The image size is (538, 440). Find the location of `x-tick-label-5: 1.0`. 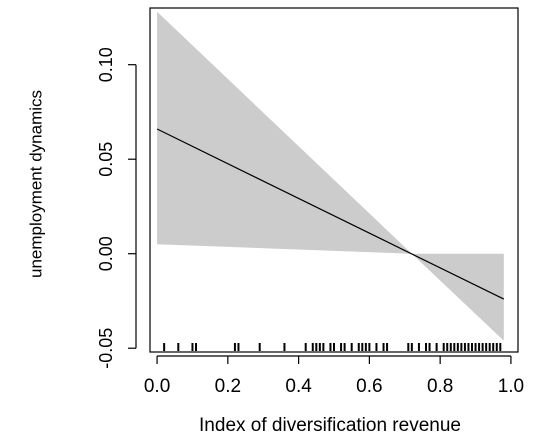

x-tick-label-5: 1.0 is located at coordinates (511, 386).